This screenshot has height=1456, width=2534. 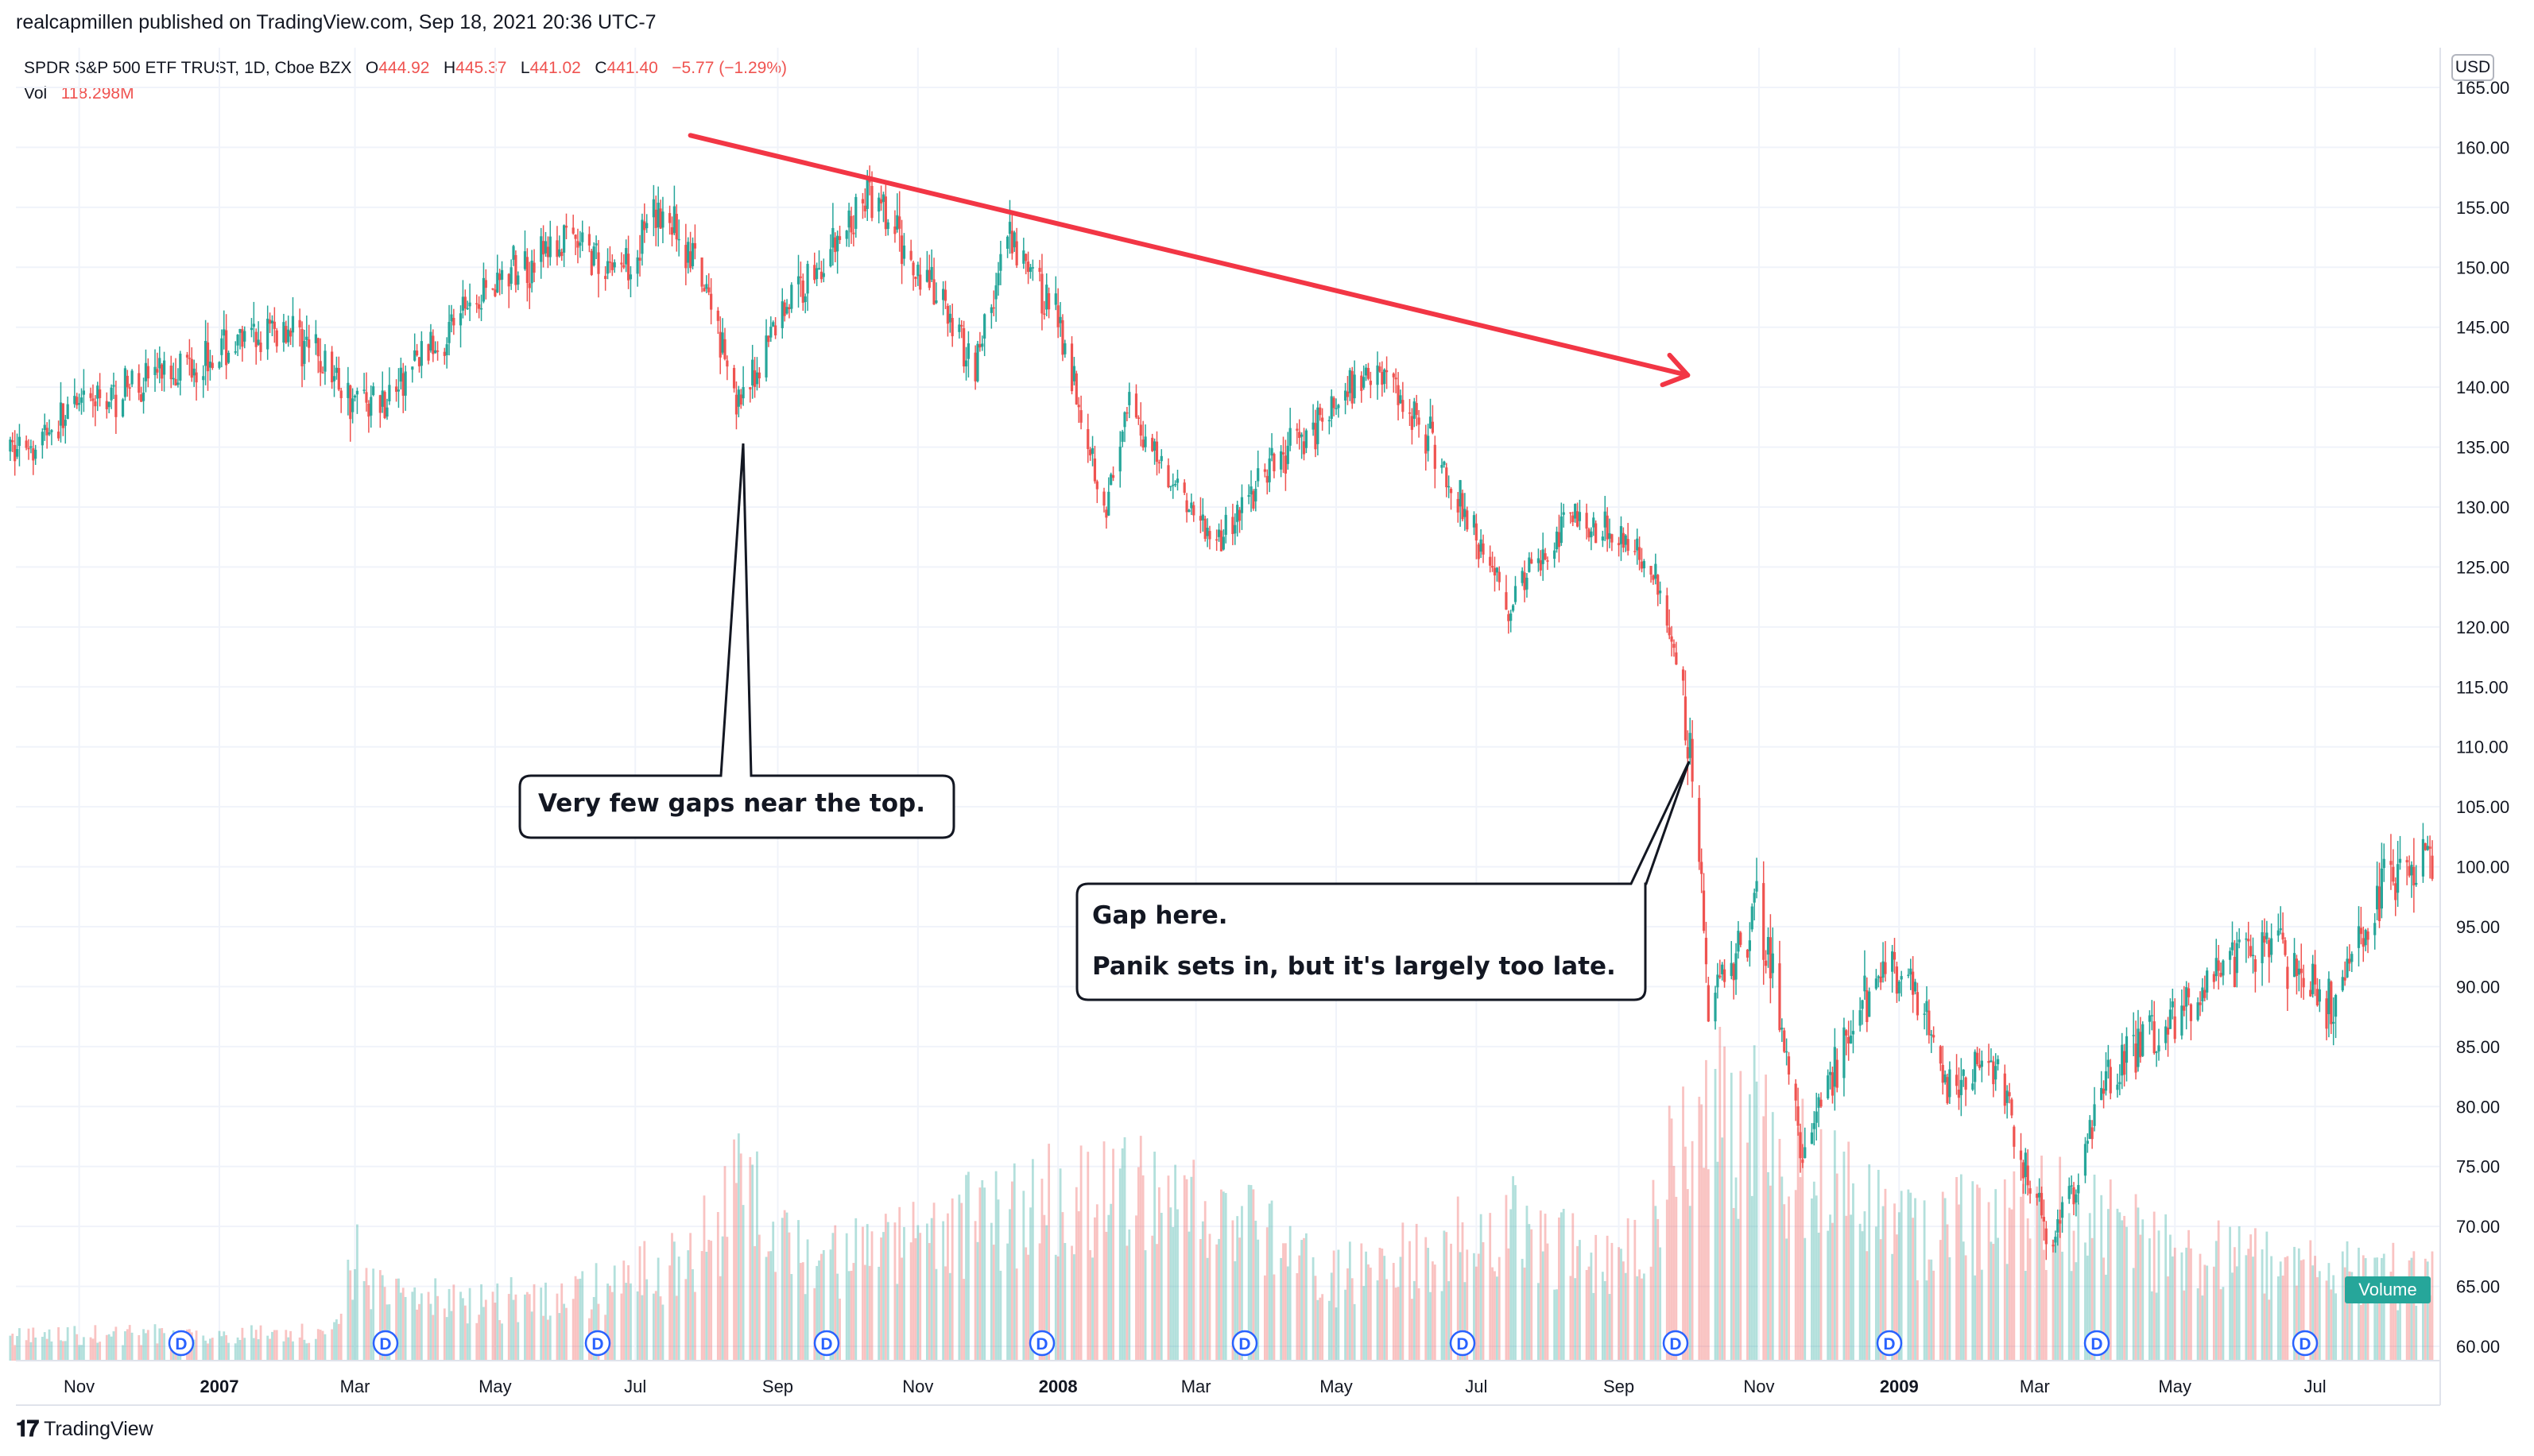 I want to click on open-value: 444.92, so click(x=404, y=68).